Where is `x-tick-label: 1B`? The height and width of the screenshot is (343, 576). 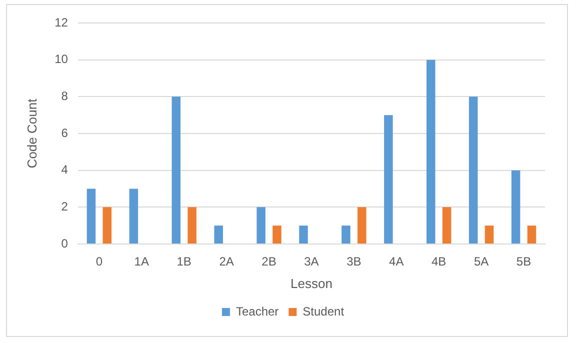
x-tick-label: 1B is located at coordinates (184, 261).